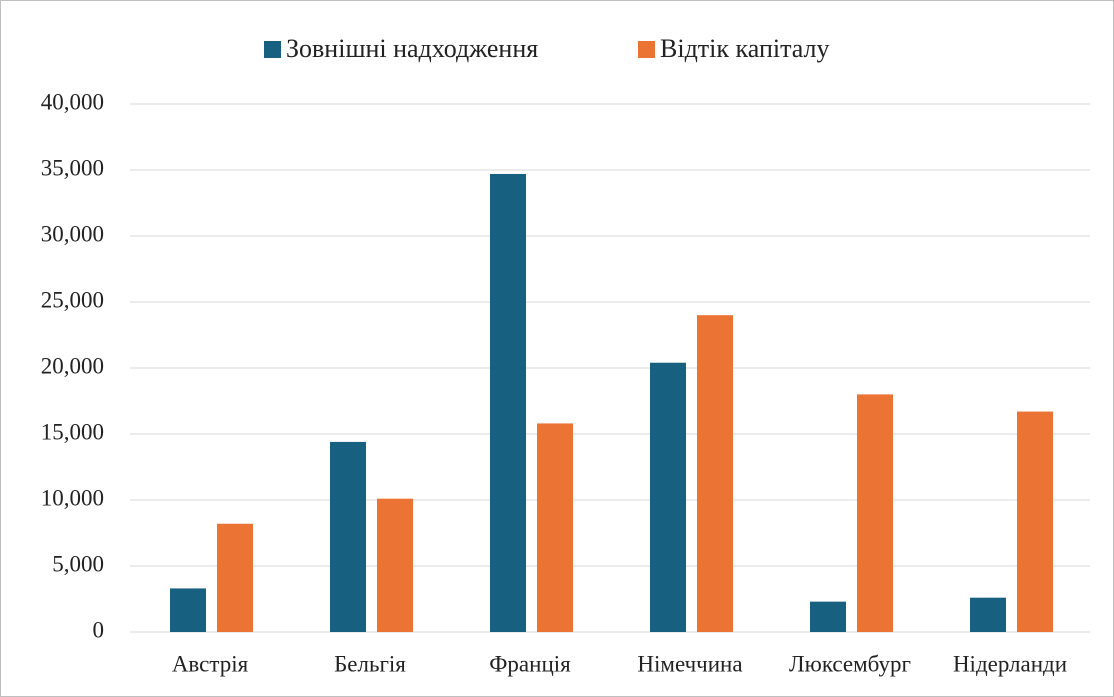  Describe the element at coordinates (72, 167) in the screenshot. I see `y-tick-label: 35,000` at that location.